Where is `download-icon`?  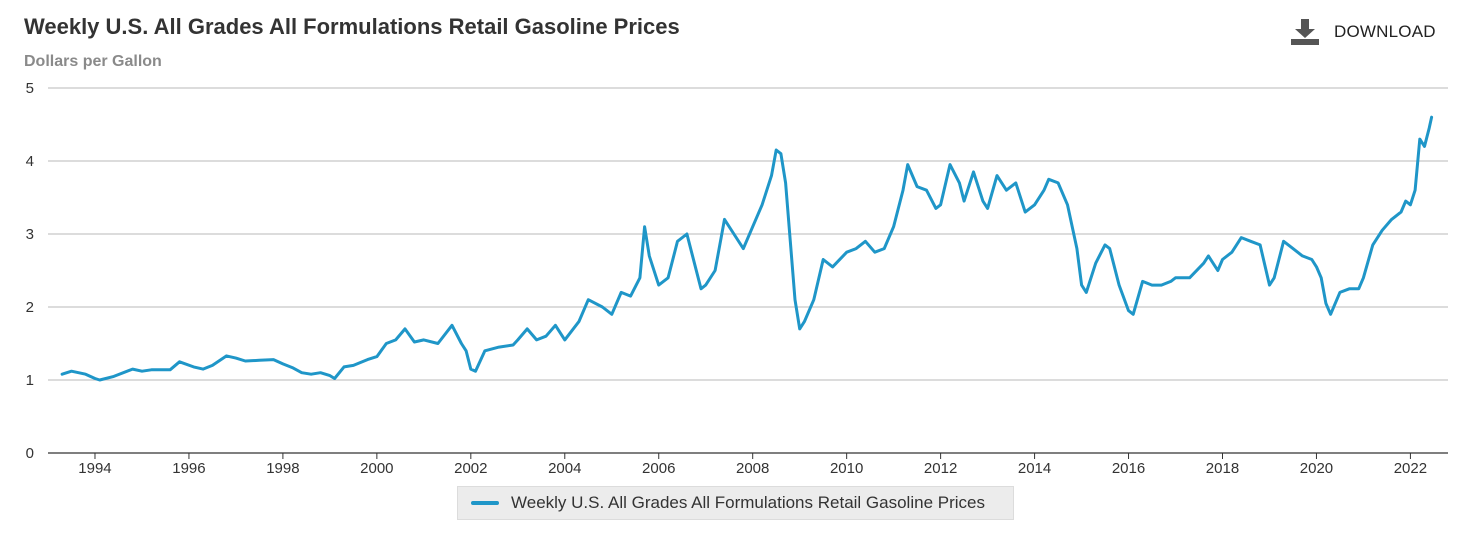
download-icon is located at coordinates (1305, 32).